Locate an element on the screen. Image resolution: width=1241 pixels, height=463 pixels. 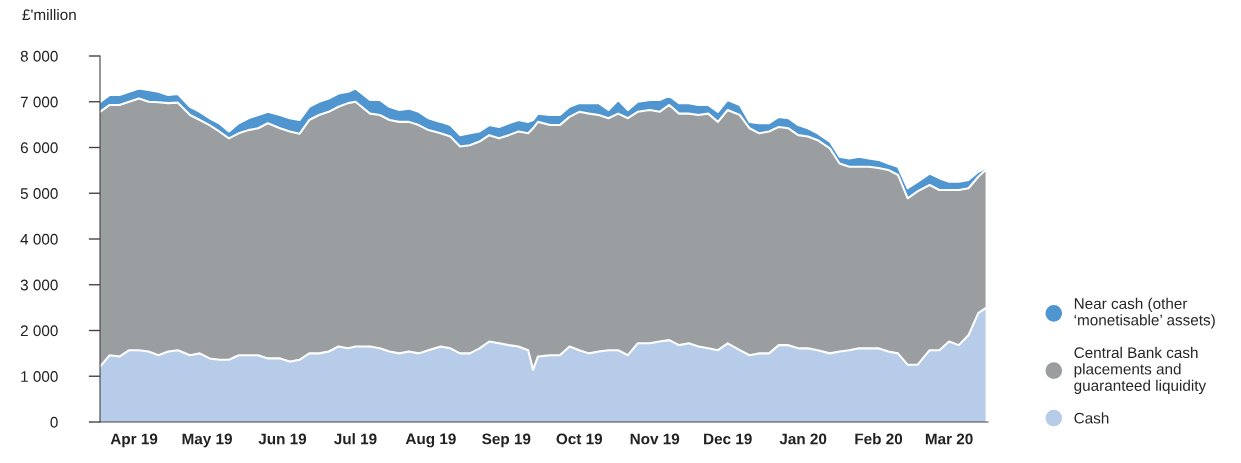
y-tick-label: 8 000 is located at coordinates (39, 56).